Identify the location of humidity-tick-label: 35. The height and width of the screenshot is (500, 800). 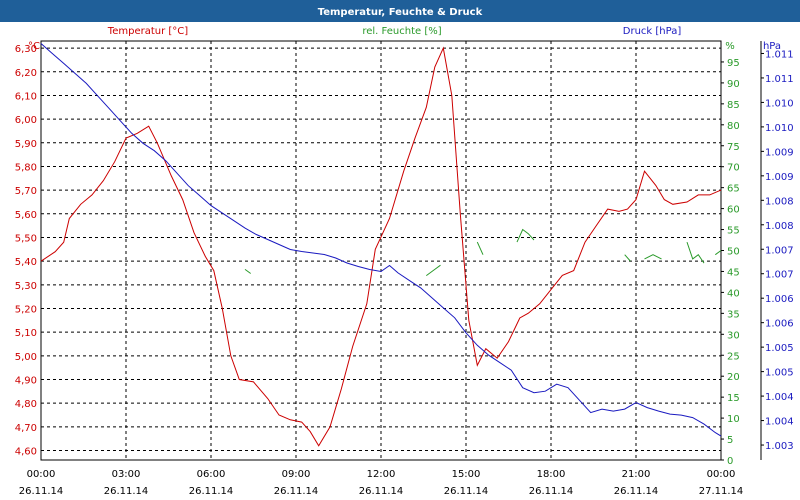
(733, 314).